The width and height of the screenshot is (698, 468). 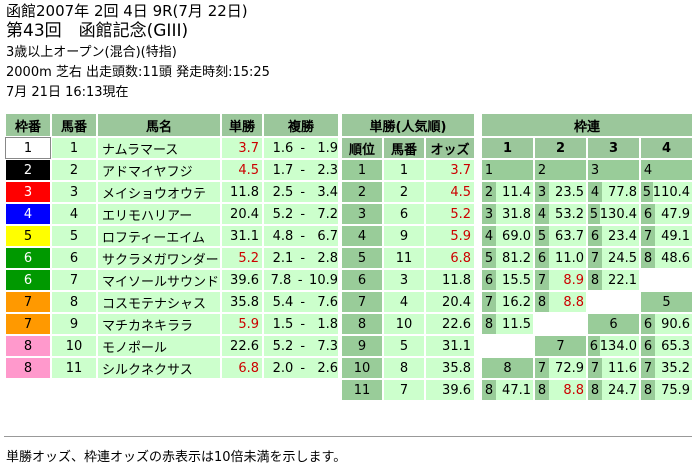 What do you see at coordinates (542, 236) in the screenshot?
I see `wakuren-pair-key: 5` at bounding box center [542, 236].